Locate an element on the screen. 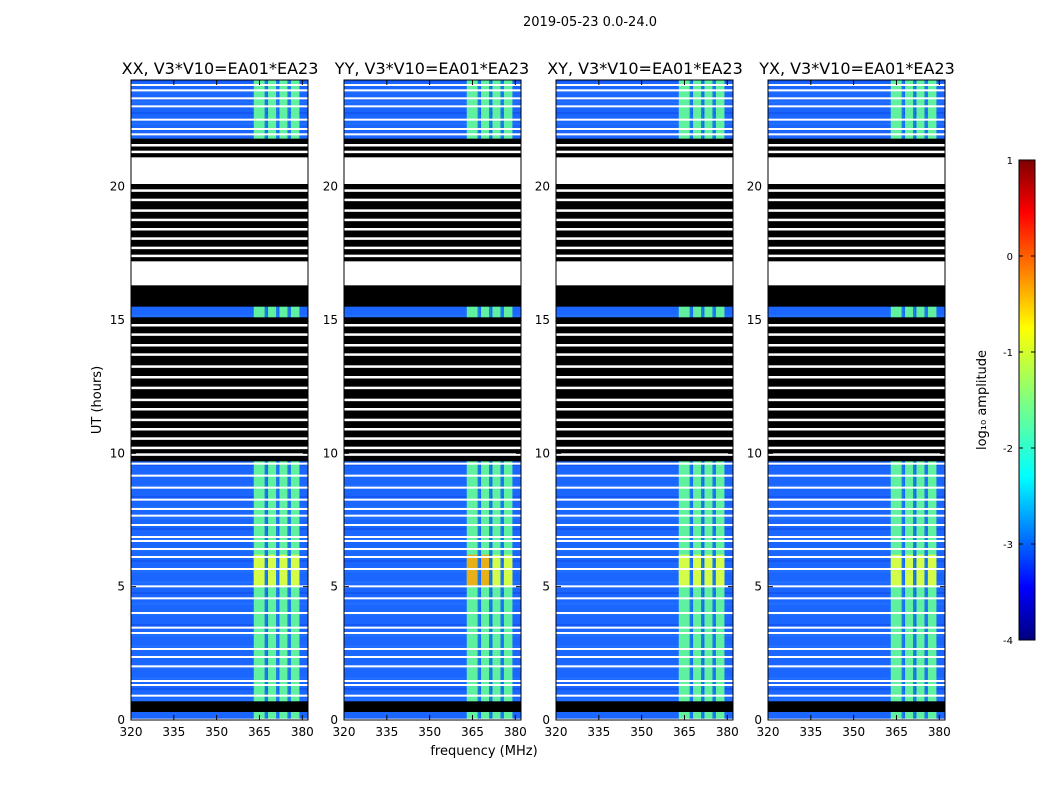 The width and height of the screenshot is (1050, 800). panel-title: XX, V3*V10=EA01*EA23 is located at coordinates (220, 68).